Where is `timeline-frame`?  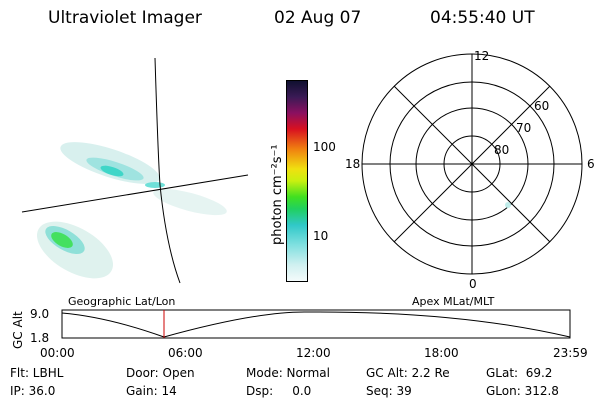
timeline-frame is located at coordinates (316, 324).